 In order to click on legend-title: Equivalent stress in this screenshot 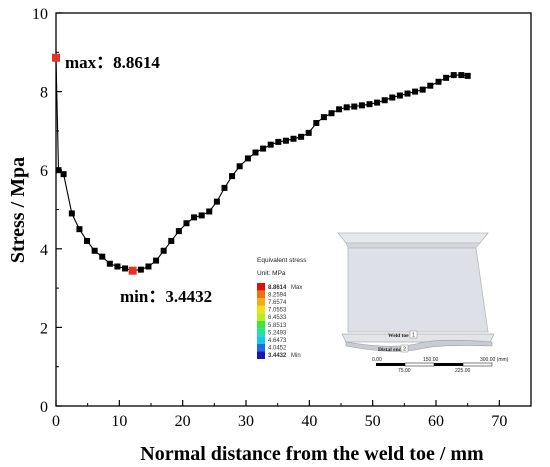, I will do `click(282, 260)`.